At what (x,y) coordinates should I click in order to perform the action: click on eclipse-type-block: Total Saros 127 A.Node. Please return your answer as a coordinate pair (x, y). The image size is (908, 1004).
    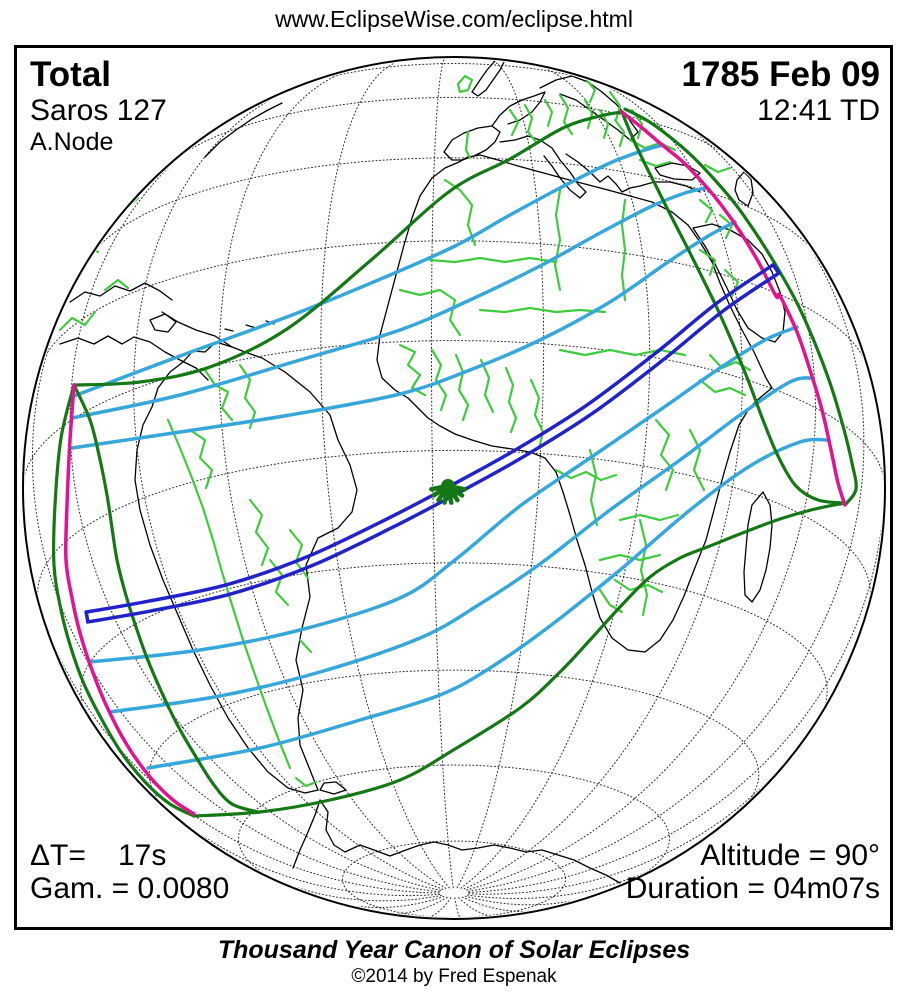
    Looking at the image, I should click on (98, 105).